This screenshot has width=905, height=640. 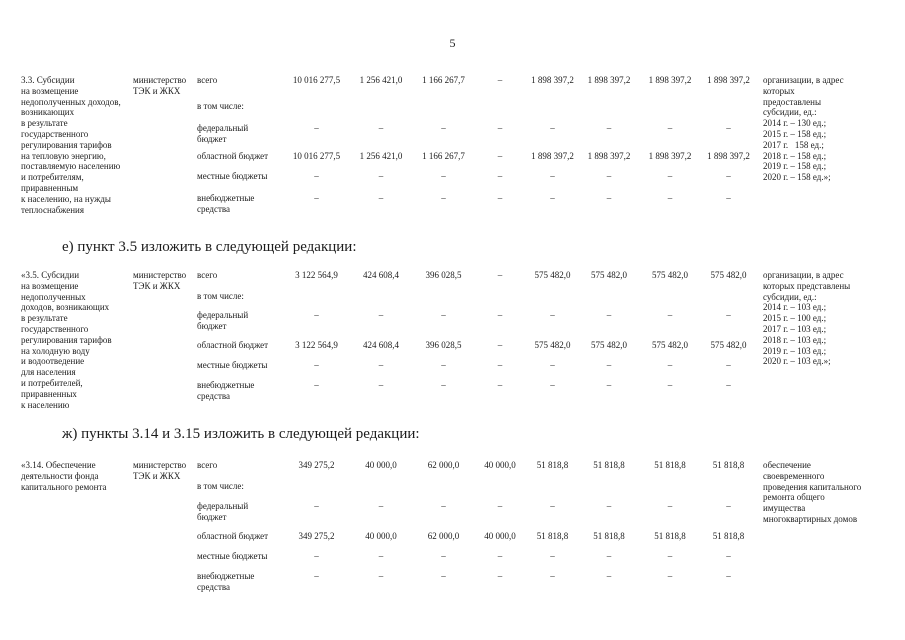 What do you see at coordinates (233, 345) in the screenshot?
I see `row-label-regional-budget: областной бюджет` at bounding box center [233, 345].